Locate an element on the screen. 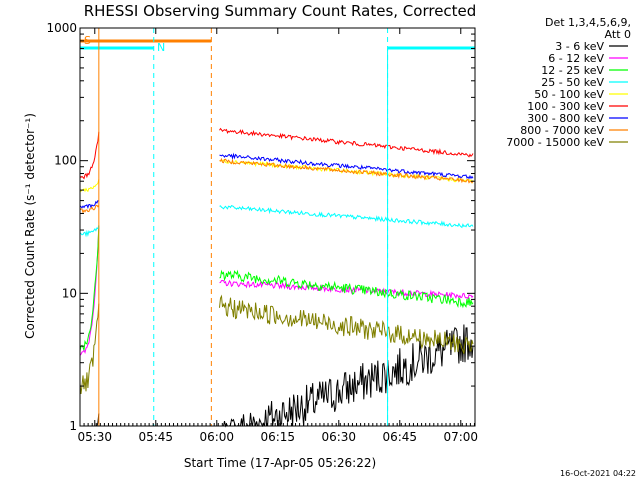 The width and height of the screenshot is (640, 480). legend-header-line-1: Det 1,3,4,5,6,9, is located at coordinates (588, 22).